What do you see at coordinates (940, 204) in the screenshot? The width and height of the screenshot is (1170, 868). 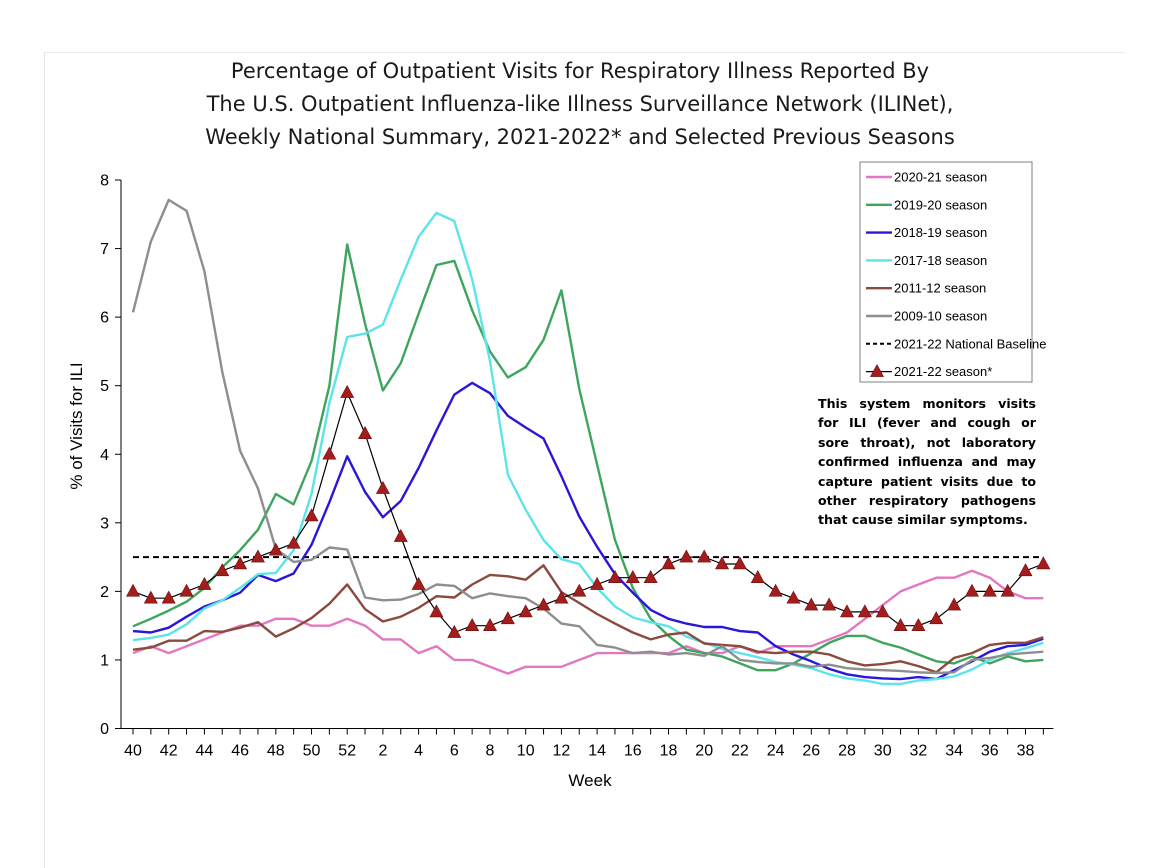 I see `legend-label-2019-20-season: 2019-20 season` at bounding box center [940, 204].